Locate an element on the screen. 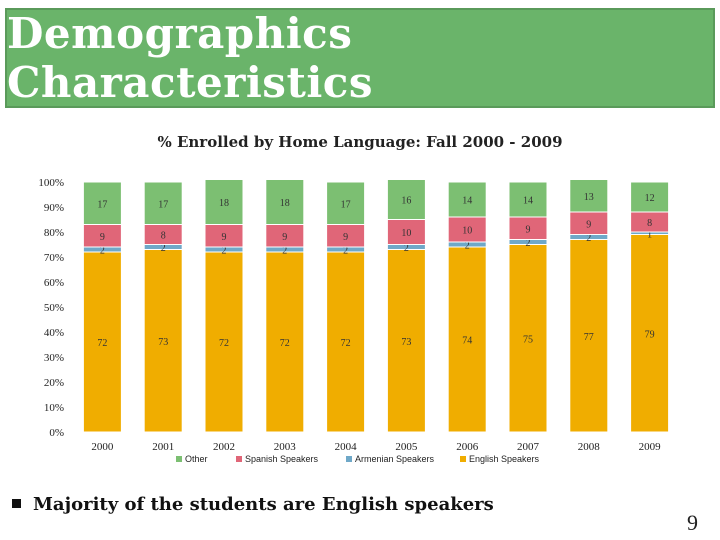 Image resolution: width=720 pixels, height=540 pixels. data-label: 77 is located at coordinates (589, 337).